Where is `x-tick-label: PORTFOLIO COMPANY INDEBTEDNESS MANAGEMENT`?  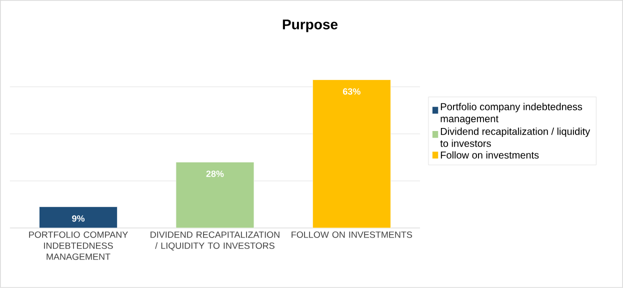
x-tick-label: PORTFOLIO COMPANY INDEBTEDNESS MANAGEMENT is located at coordinates (78, 246).